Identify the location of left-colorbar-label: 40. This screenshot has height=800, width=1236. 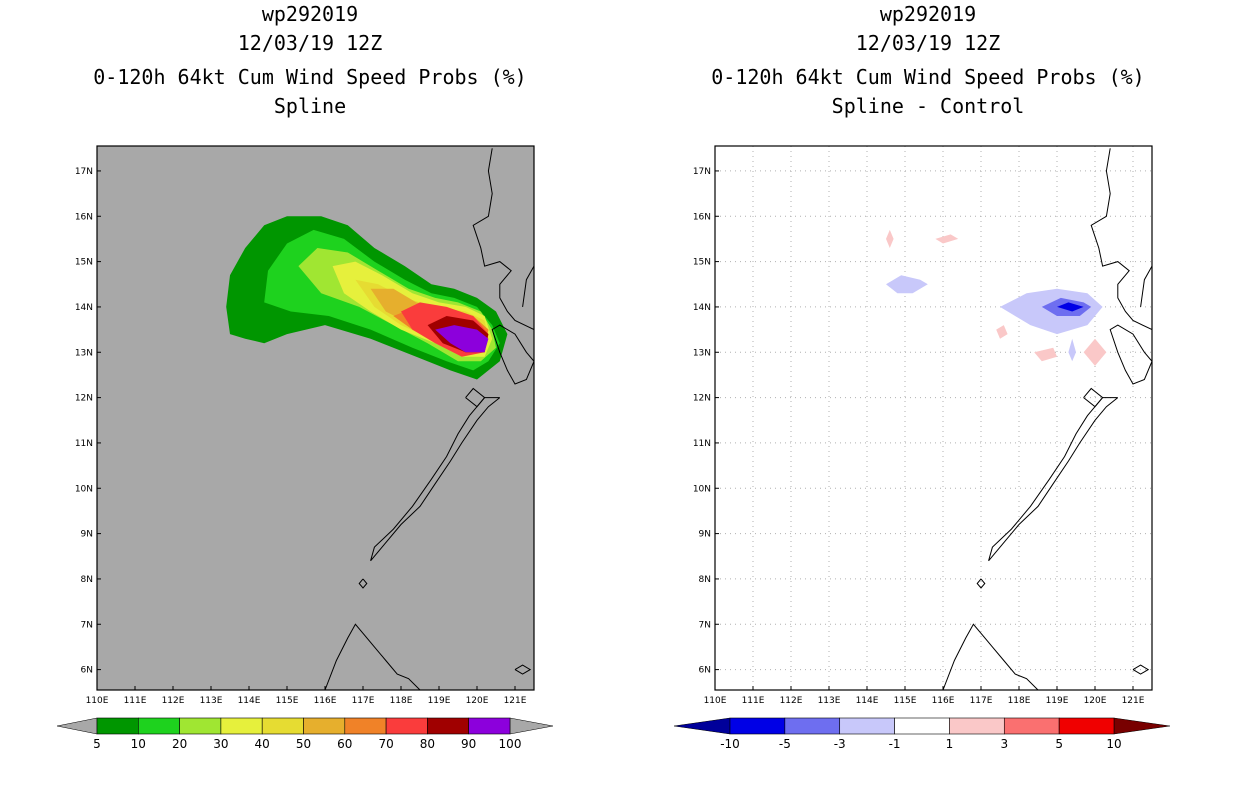
(262, 744).